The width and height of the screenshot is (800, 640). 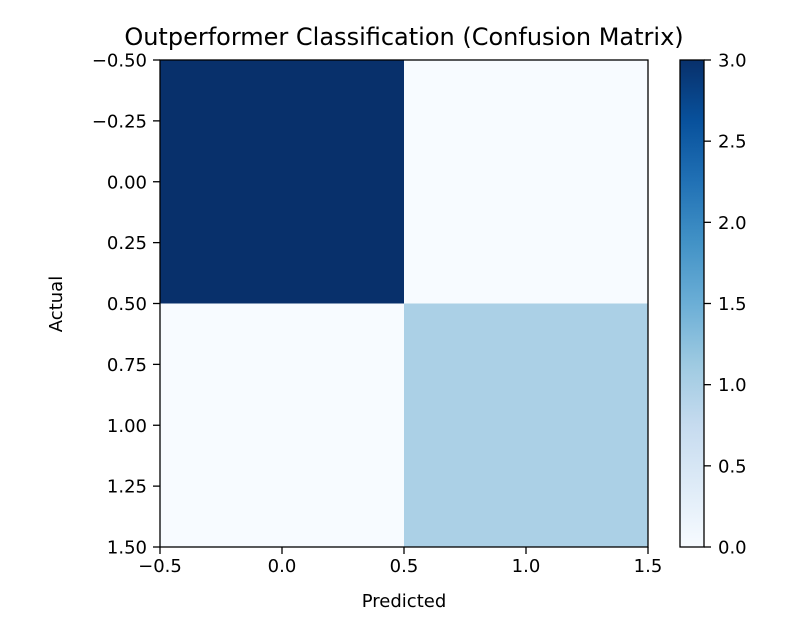 I want to click on y-tick-label: 0.50, so click(x=127, y=304).